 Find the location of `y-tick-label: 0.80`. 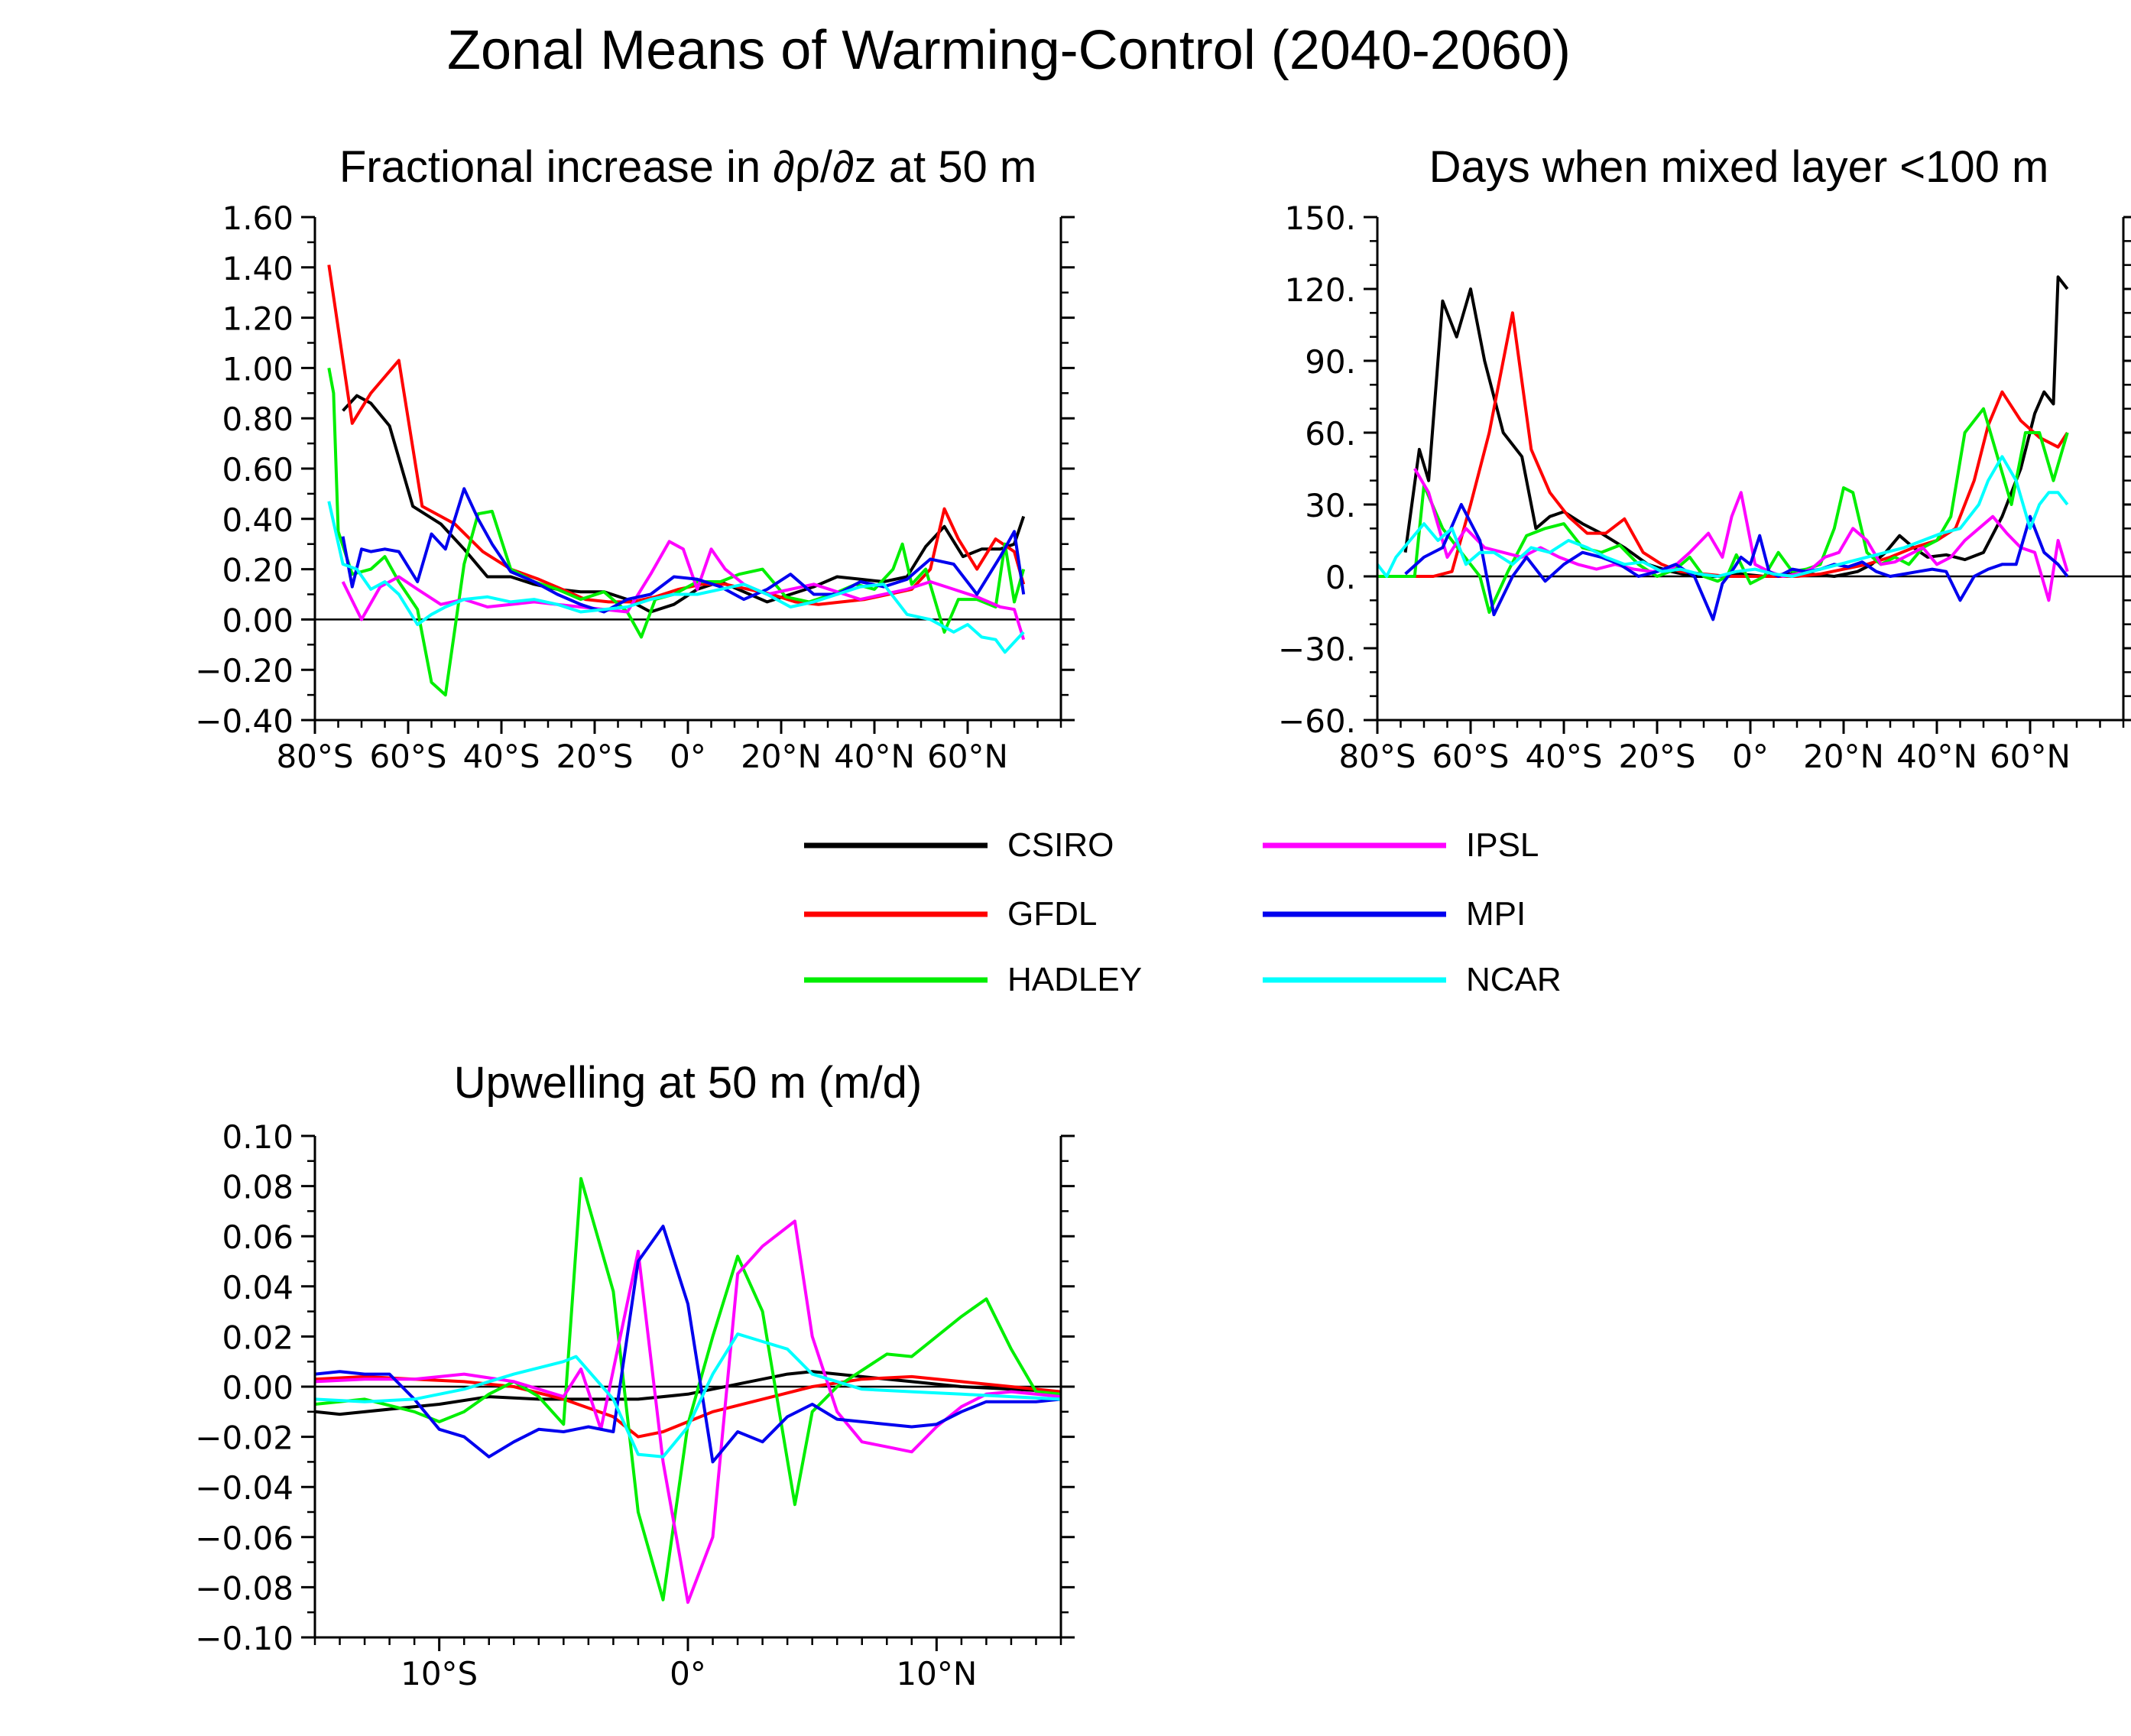

y-tick-label: 0.80 is located at coordinates (258, 419).